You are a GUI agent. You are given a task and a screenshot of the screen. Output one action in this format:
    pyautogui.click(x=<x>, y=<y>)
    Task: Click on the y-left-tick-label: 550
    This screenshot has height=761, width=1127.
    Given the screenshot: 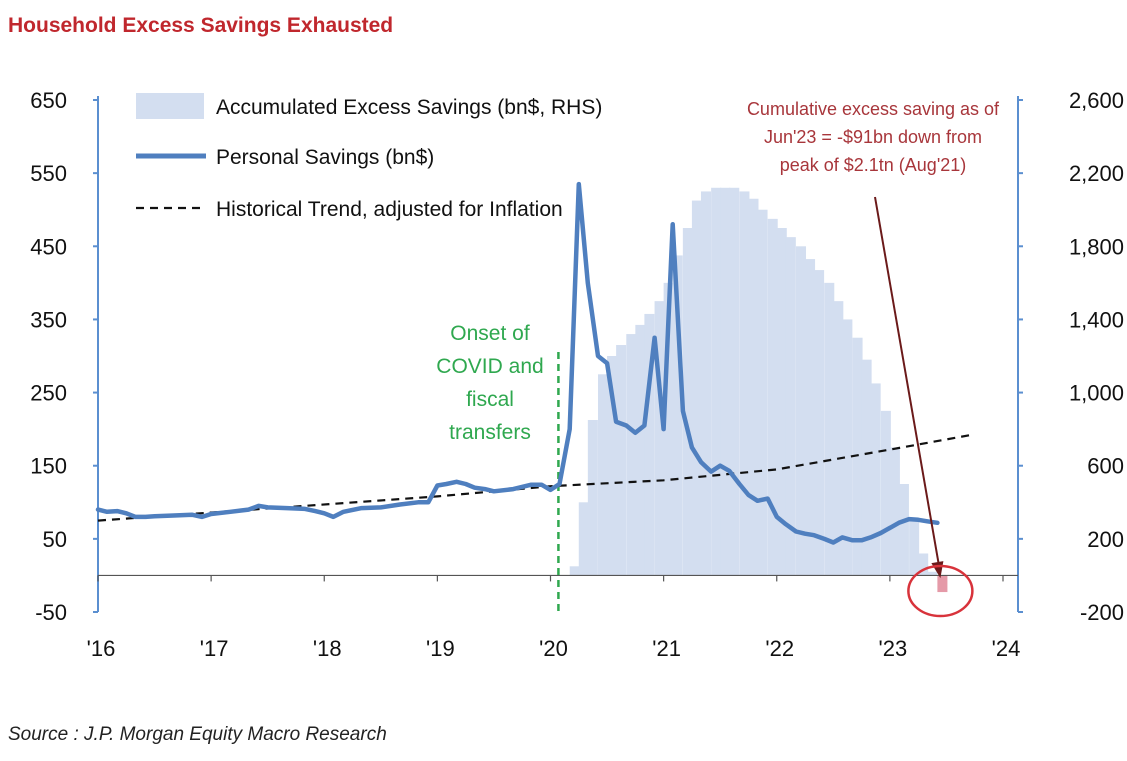 What is the action you would take?
    pyautogui.click(x=48, y=173)
    